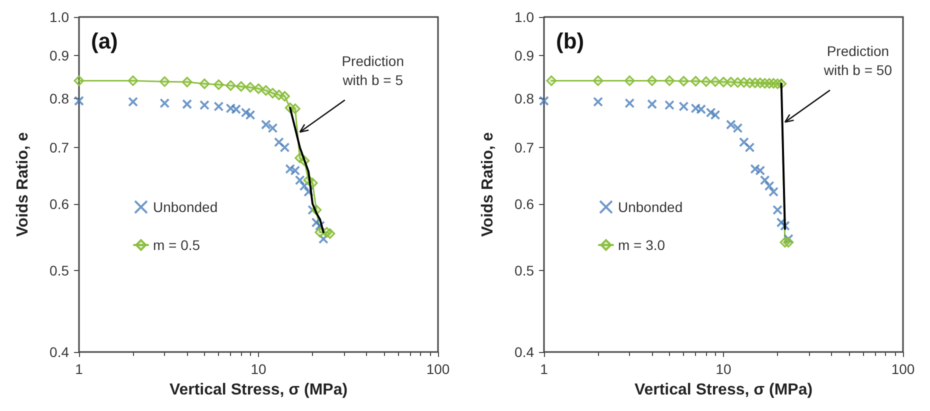 The height and width of the screenshot is (411, 930). What do you see at coordinates (570, 41) in the screenshot?
I see `text: (b)` at bounding box center [570, 41].